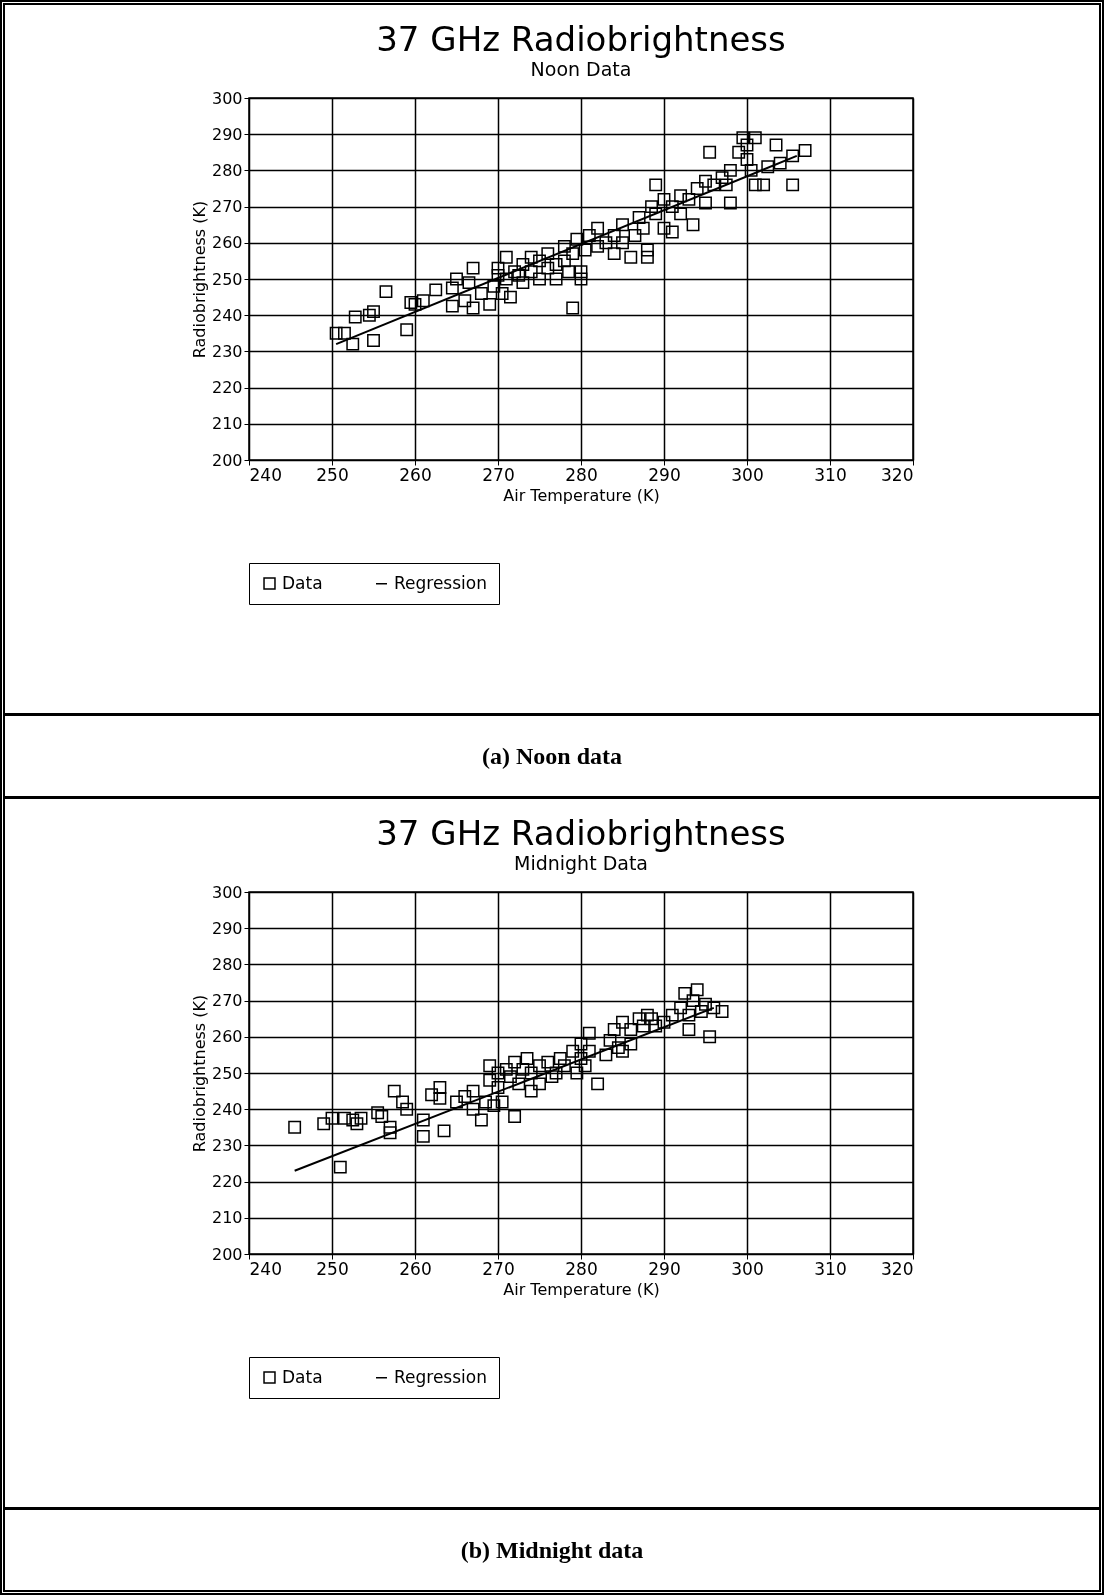 The width and height of the screenshot is (1104, 1595). Describe the element at coordinates (580, 863) in the screenshot. I see `chart-subtitle: Midnight Data` at that location.